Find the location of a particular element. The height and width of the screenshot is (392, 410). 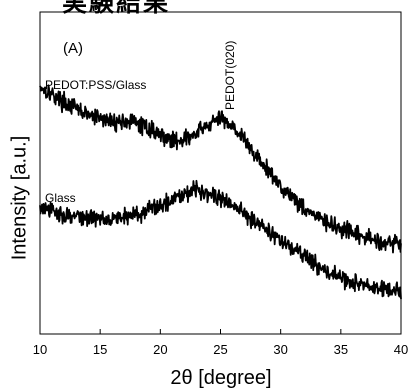

x-axis-ticks is located at coordinates (220, 331).